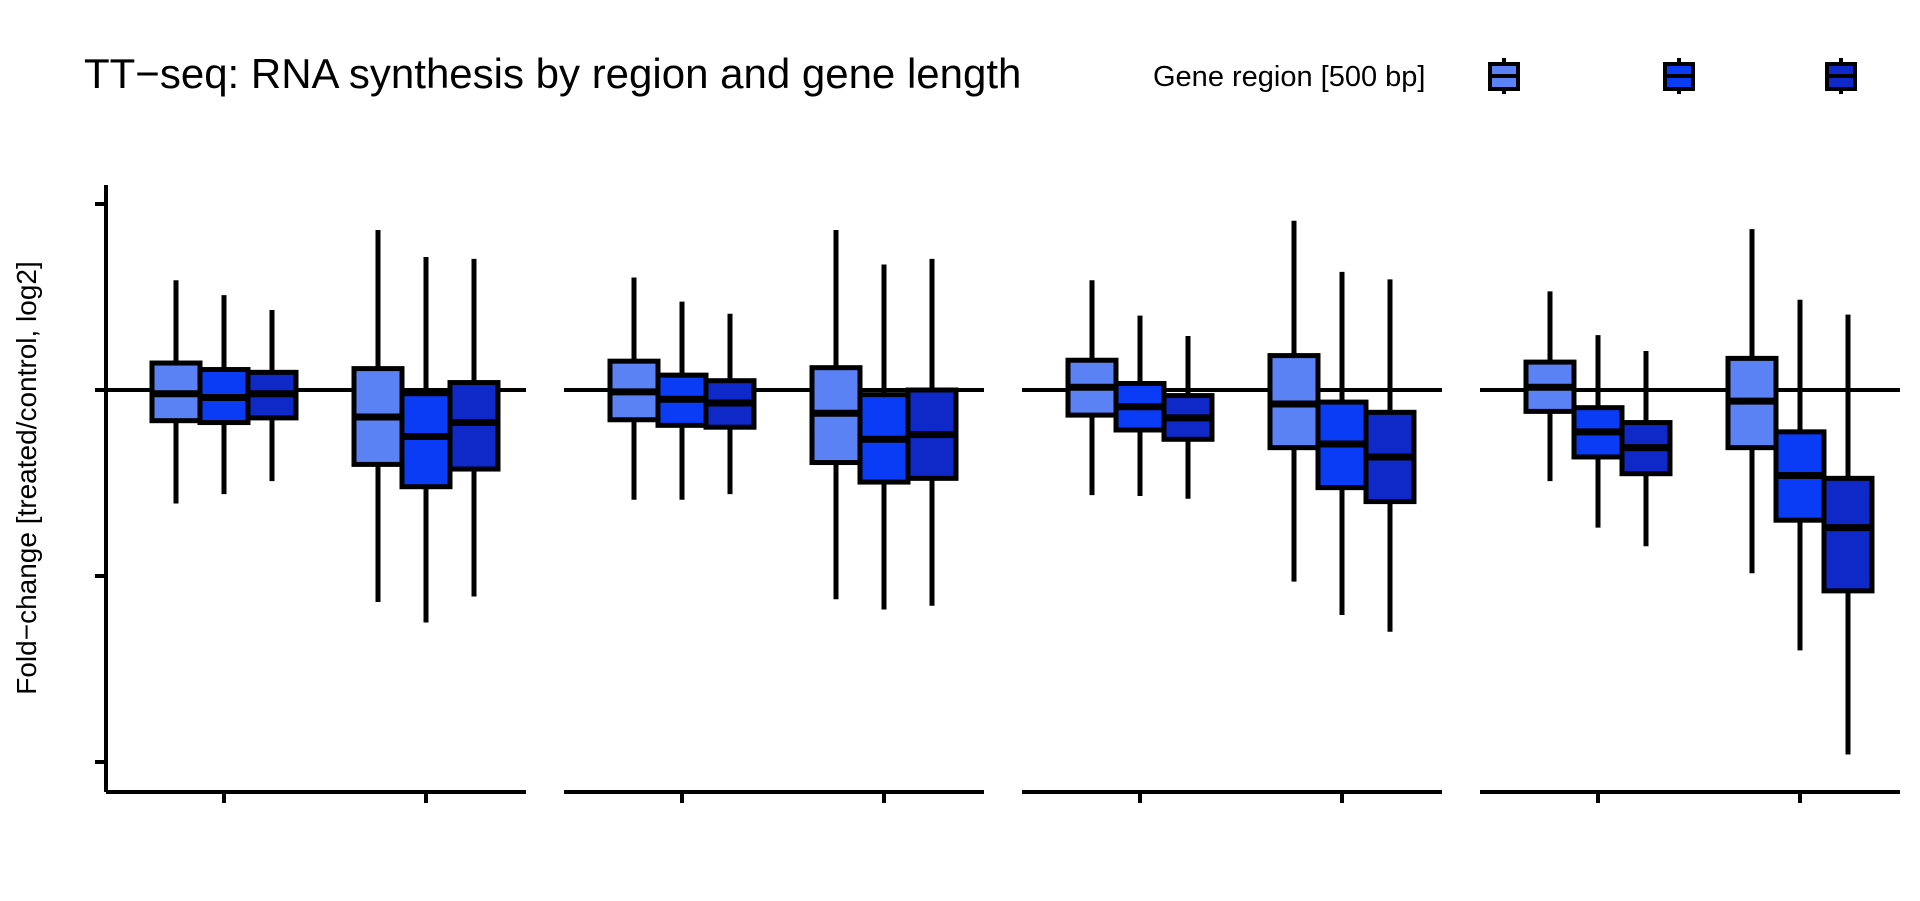 This screenshot has height=901, width=1920. What do you see at coordinates (26, 478) in the screenshot?
I see `y-axis-title: Fold−change [treated/control, log2]` at bounding box center [26, 478].